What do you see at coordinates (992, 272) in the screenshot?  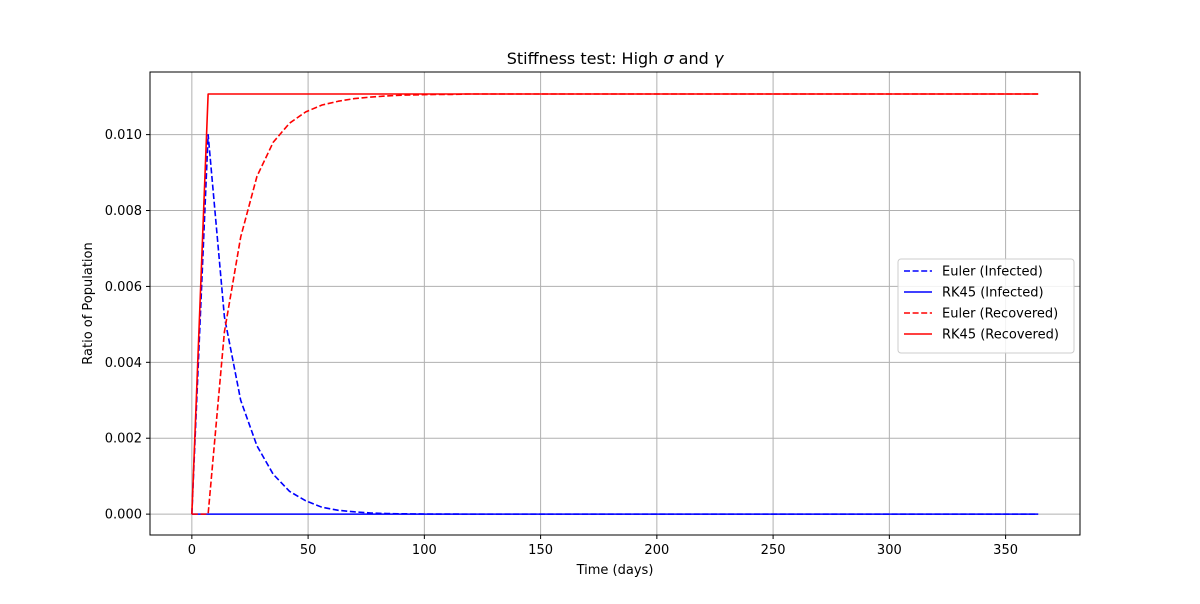 I see `legend-label: Euler (Infected)` at bounding box center [992, 272].